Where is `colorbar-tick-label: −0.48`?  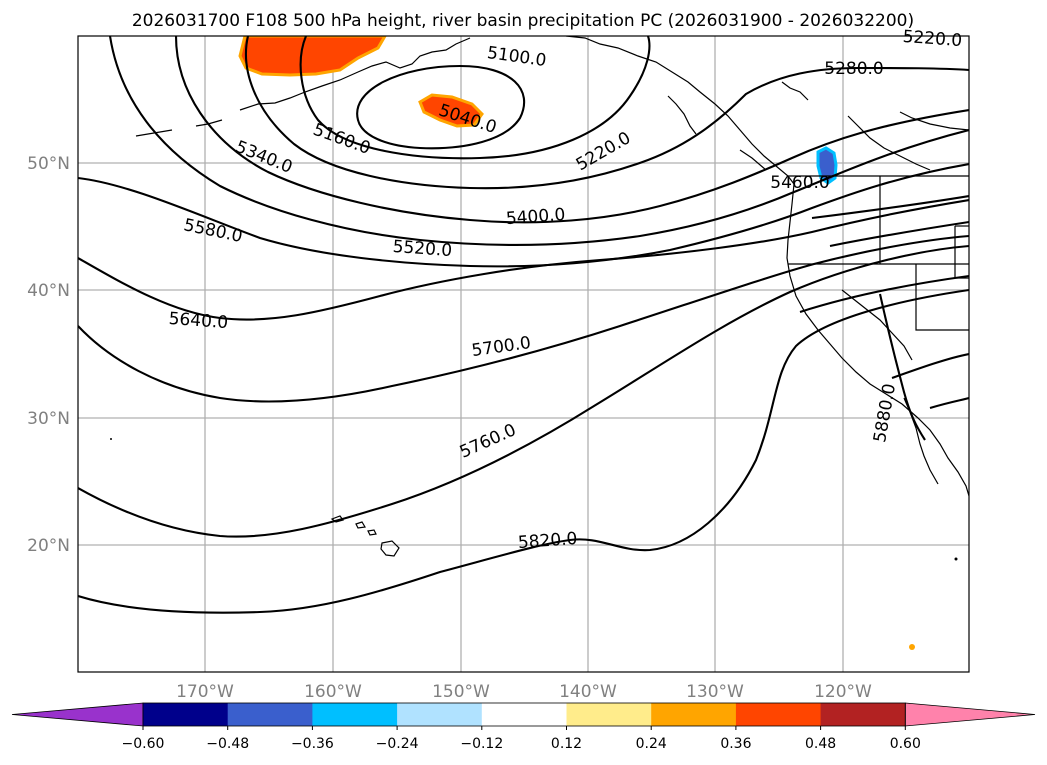 colorbar-tick-label: −0.48 is located at coordinates (227, 744).